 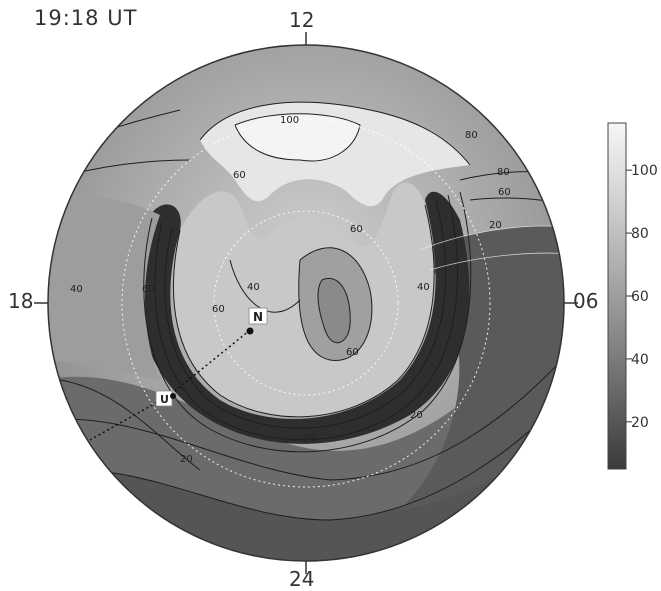 I want to click on station-label: U, so click(x=164, y=399).